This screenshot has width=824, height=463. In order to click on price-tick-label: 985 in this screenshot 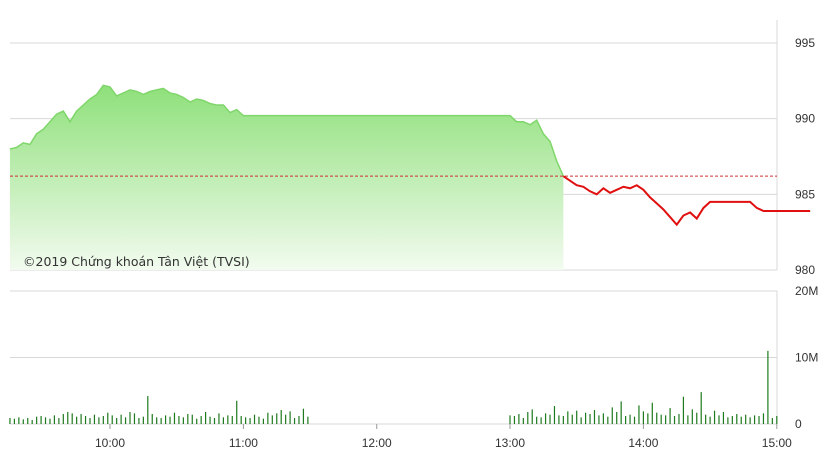, I will do `click(805, 194)`.